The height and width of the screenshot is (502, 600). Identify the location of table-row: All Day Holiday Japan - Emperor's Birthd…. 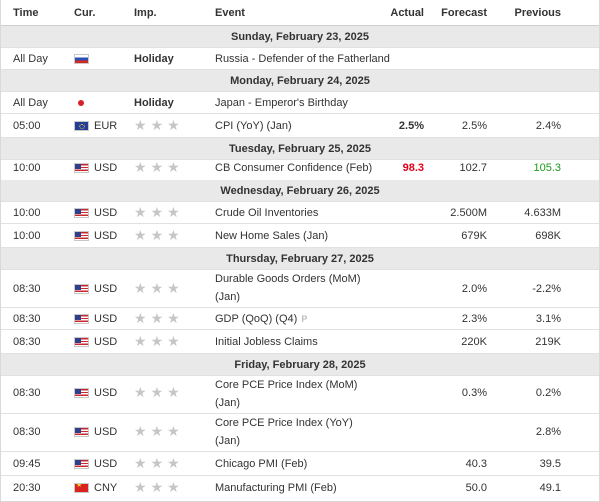
(300, 103).